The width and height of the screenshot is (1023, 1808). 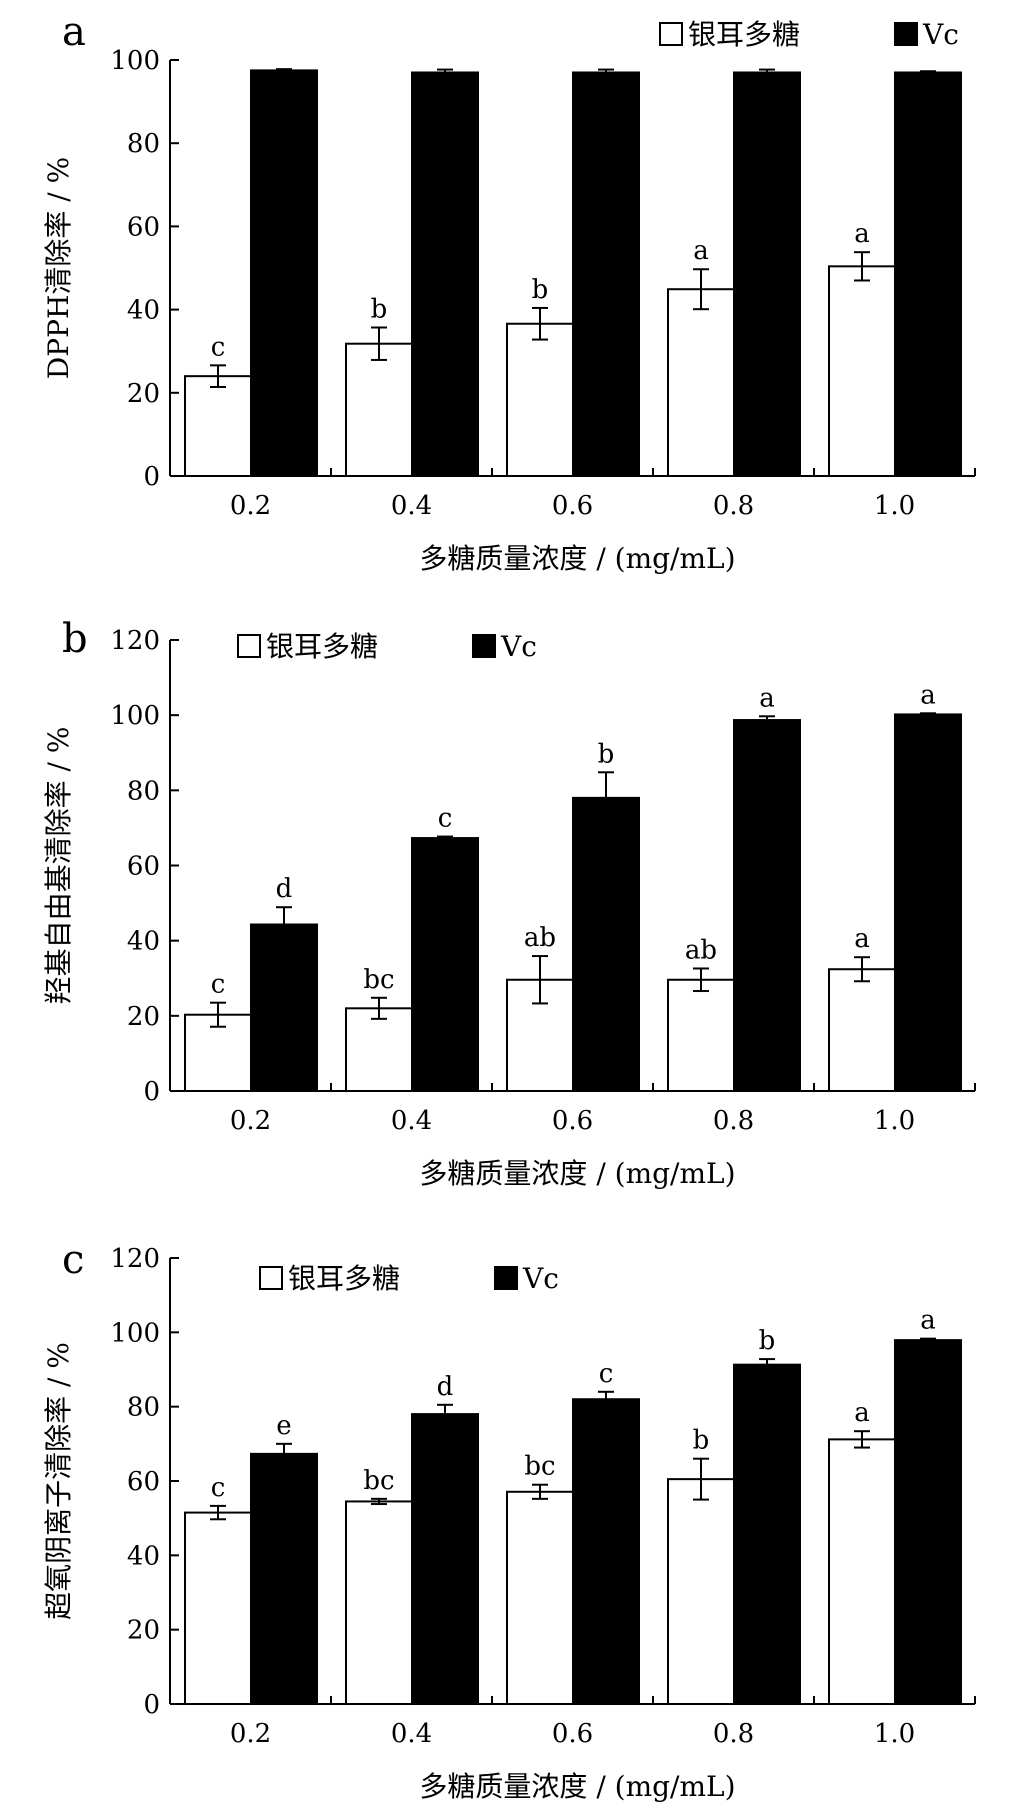 I want to click on panel-label: b, so click(x=75, y=639).